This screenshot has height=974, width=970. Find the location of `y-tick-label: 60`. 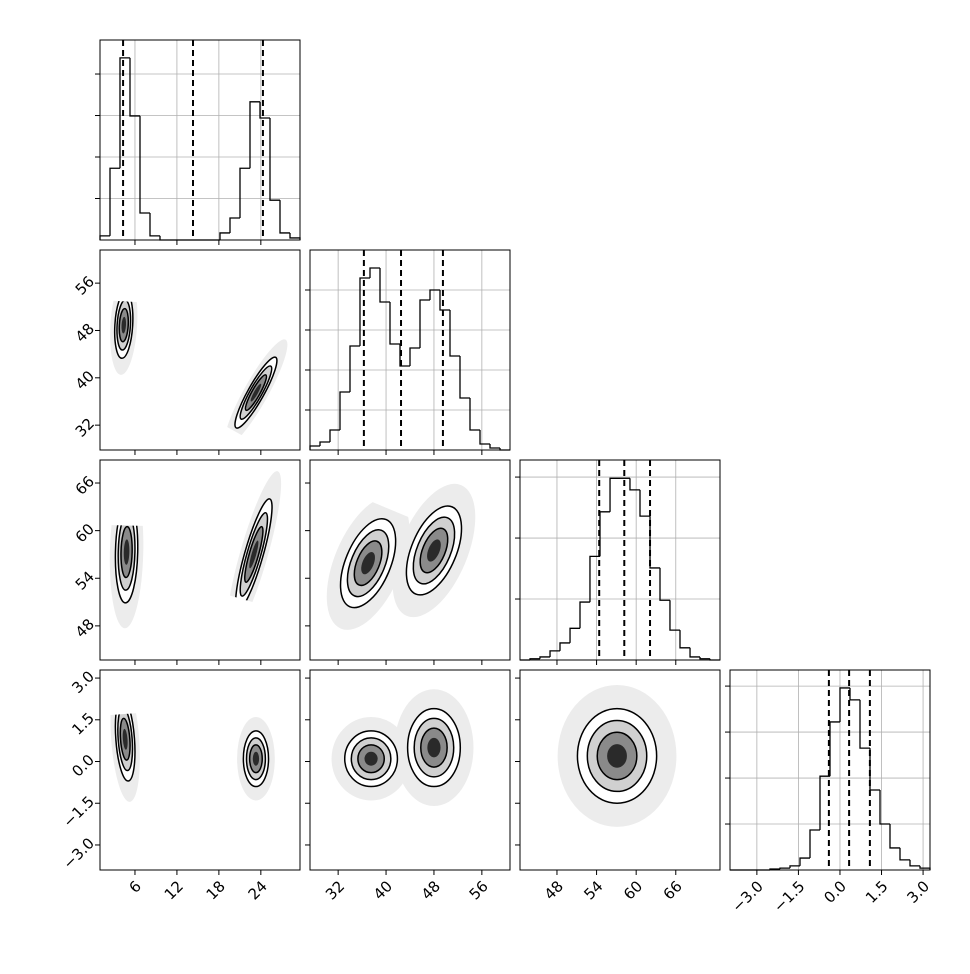

y-tick-label: 60 is located at coordinates (85, 533).